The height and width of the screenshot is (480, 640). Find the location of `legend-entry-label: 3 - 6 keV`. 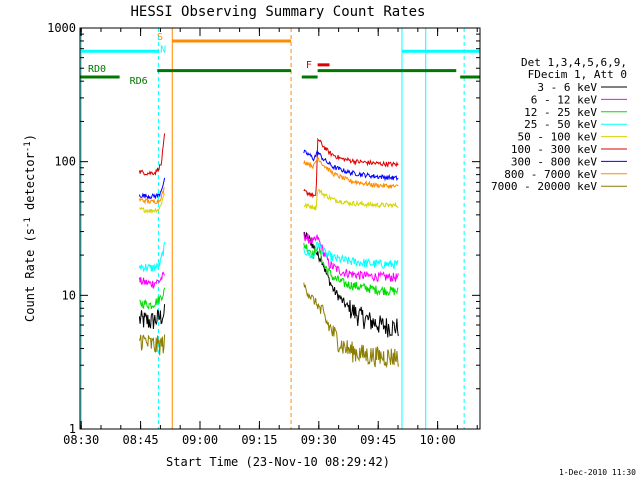

legend-entry-label: 3 - 6 keV is located at coordinates (567, 87).